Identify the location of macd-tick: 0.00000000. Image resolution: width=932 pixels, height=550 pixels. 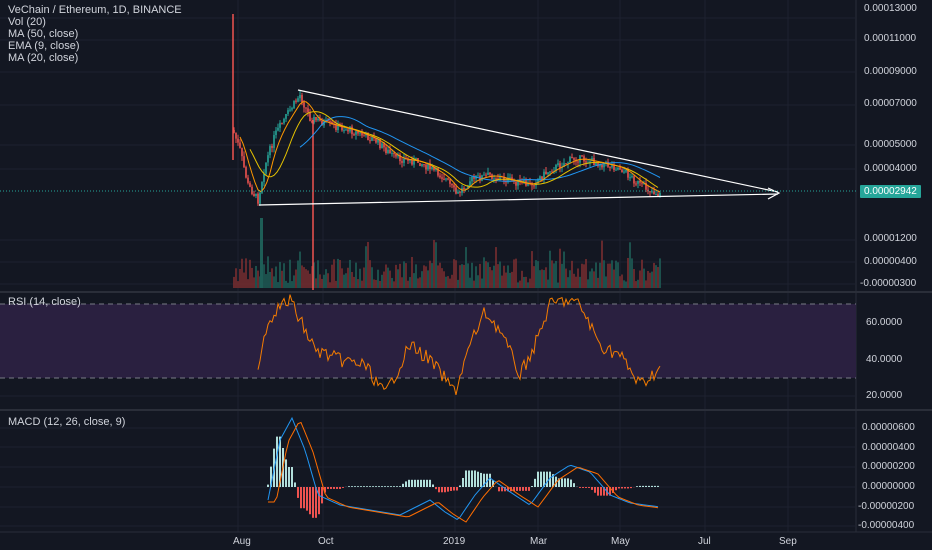
(888, 486).